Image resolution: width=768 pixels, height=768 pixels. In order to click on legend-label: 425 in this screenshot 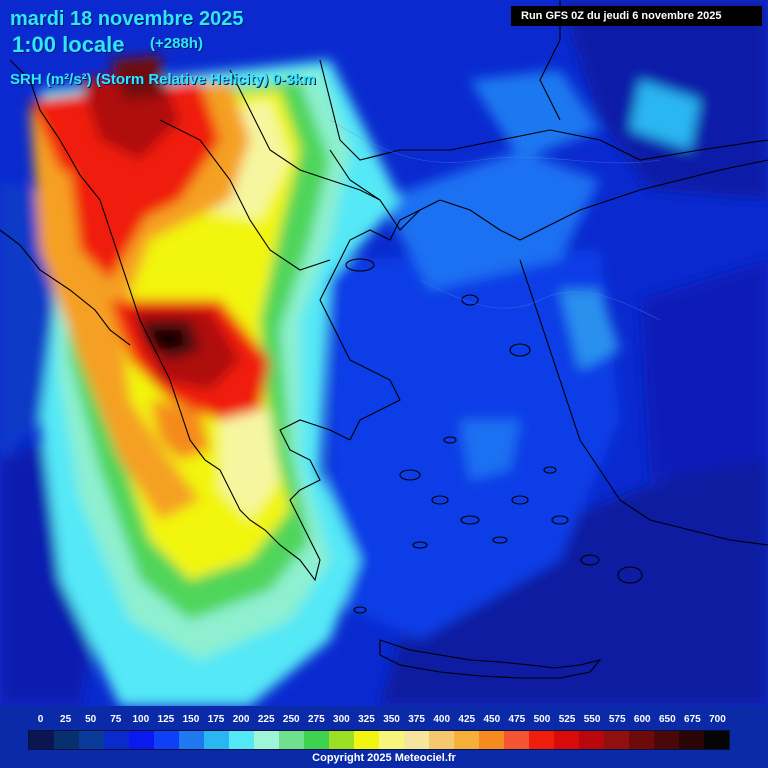, I will do `click(467, 719)`.